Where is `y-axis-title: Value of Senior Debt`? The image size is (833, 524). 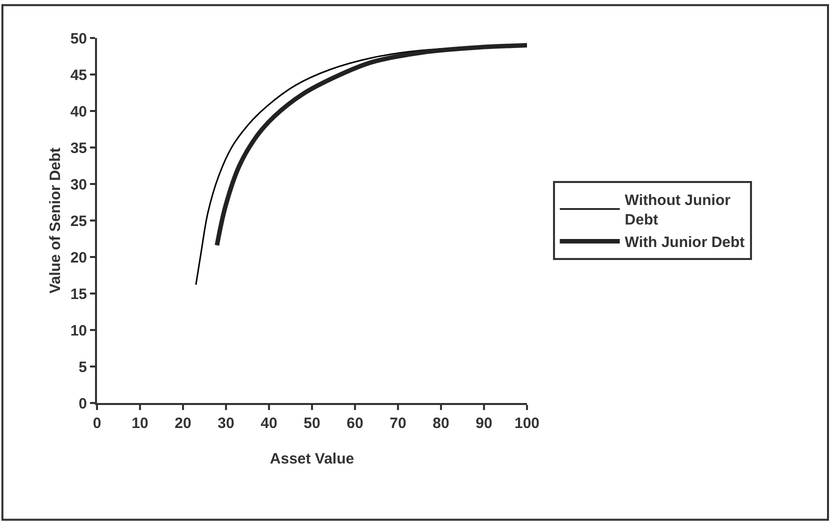 y-axis-title: Value of Senior Debt is located at coordinates (55, 221).